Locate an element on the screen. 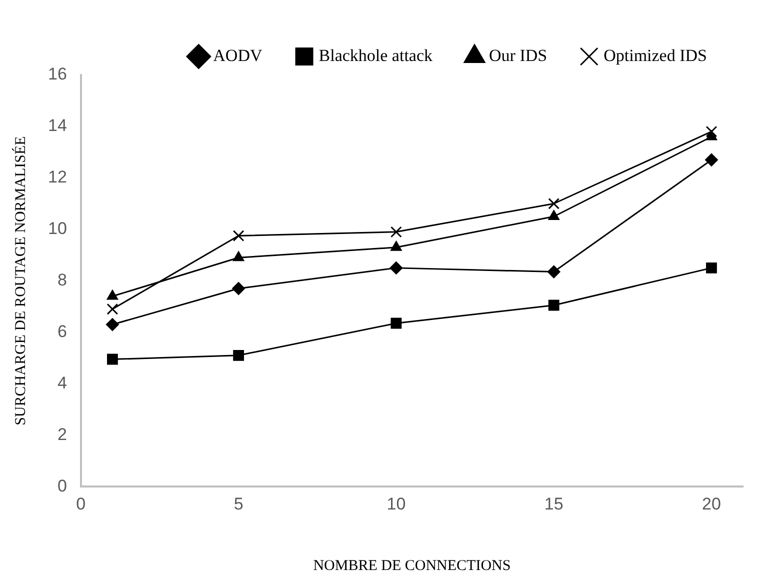  x-tick-label: 5 is located at coordinates (239, 504).